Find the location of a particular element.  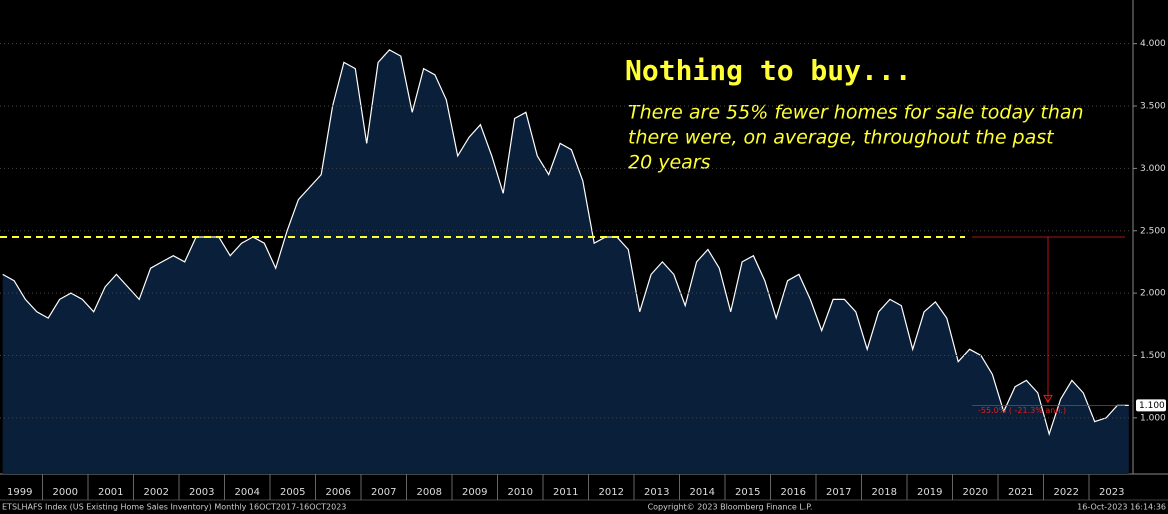

x-tick-label: 2013 is located at coordinates (656, 492).